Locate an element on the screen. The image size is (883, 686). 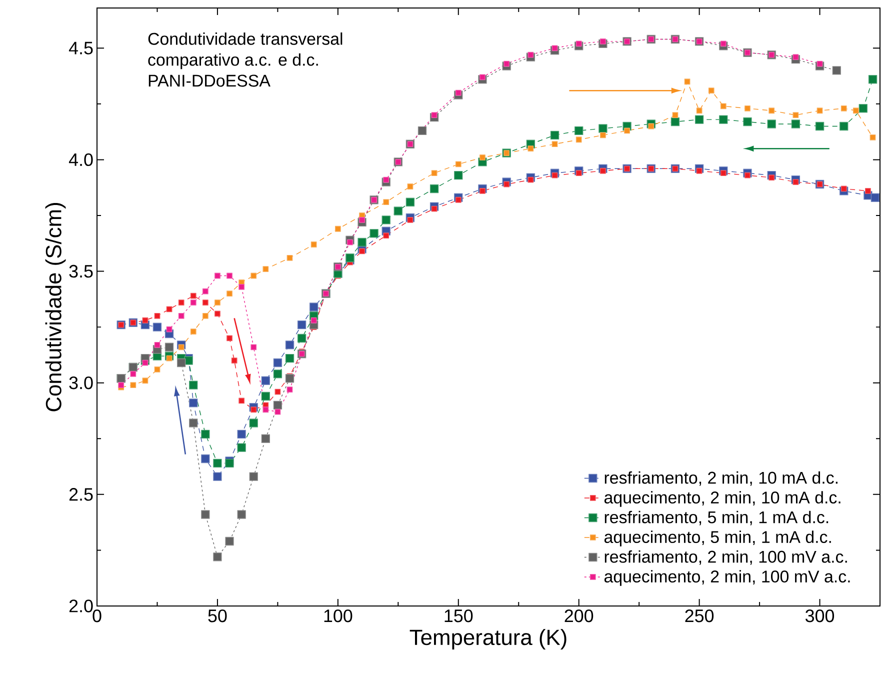
y-axis-title: Condutividade (S/cm) is located at coordinates (55, 307).